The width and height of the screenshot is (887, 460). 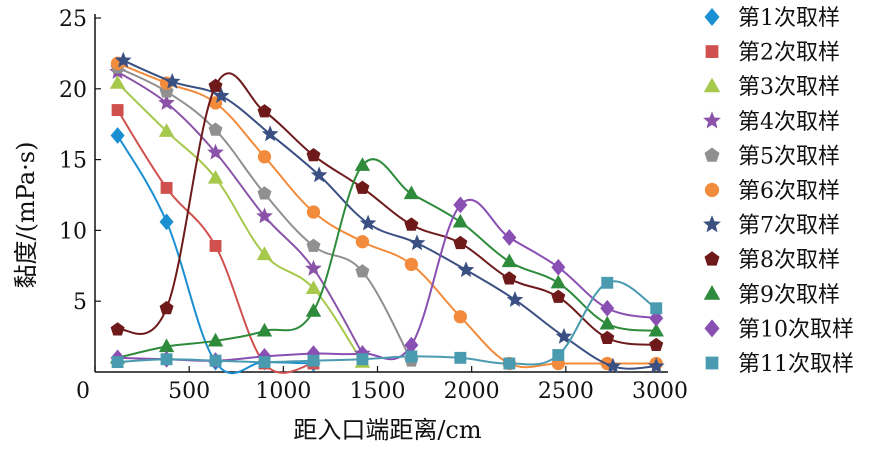 I want to click on legend-item: 第4次取样, so click(x=771, y=122).